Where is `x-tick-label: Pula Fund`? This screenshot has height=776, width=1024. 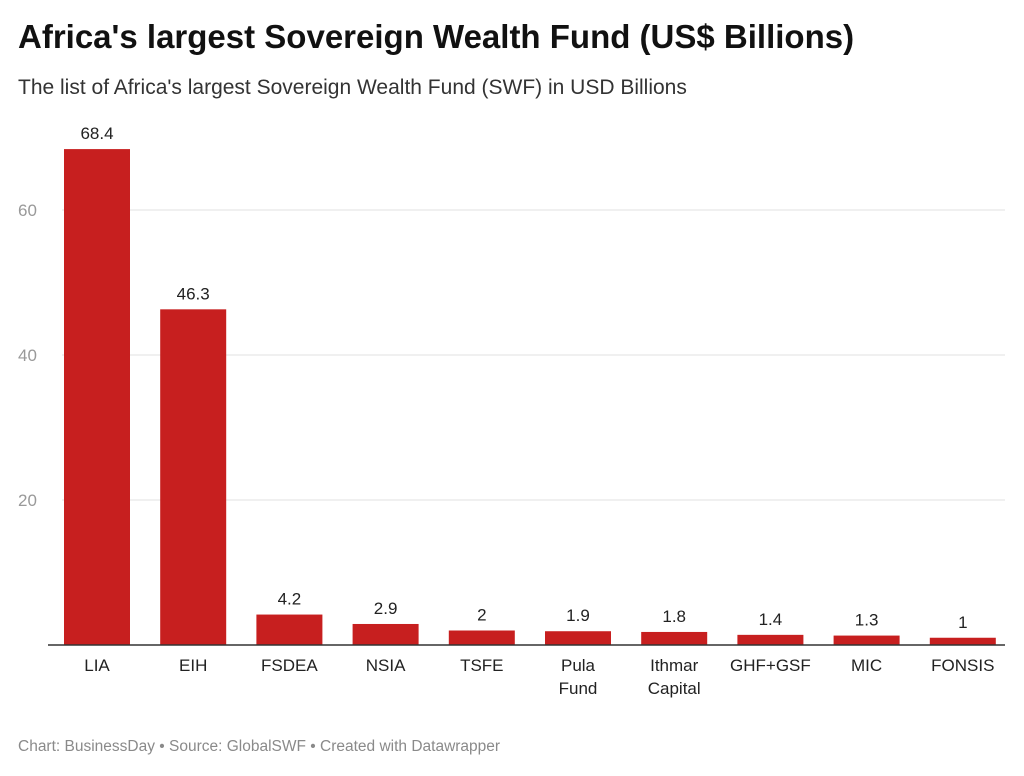
x-tick-label: Pula Fund is located at coordinates (578, 677).